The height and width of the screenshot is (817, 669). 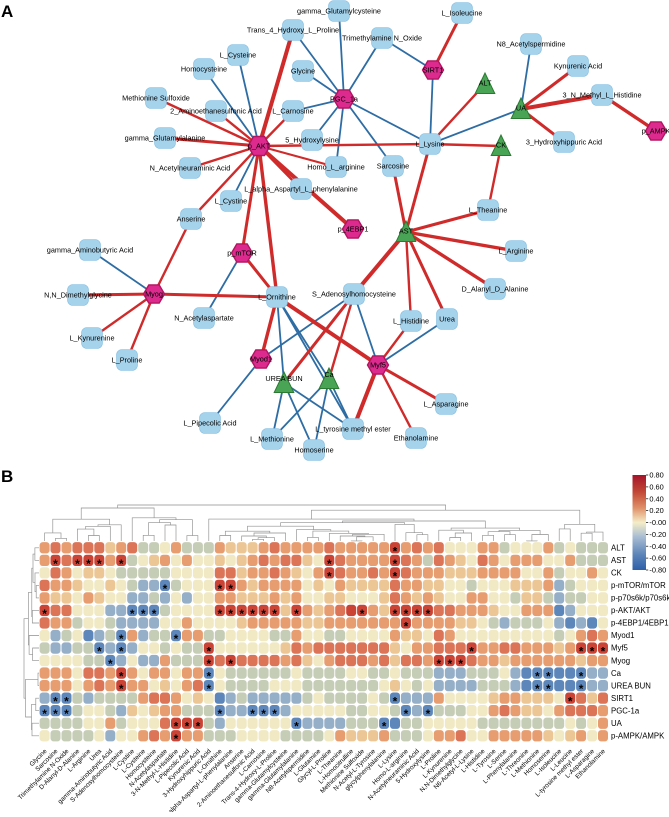 I want to click on svg-text: p-mTOR/mTOR, so click(x=638, y=585).